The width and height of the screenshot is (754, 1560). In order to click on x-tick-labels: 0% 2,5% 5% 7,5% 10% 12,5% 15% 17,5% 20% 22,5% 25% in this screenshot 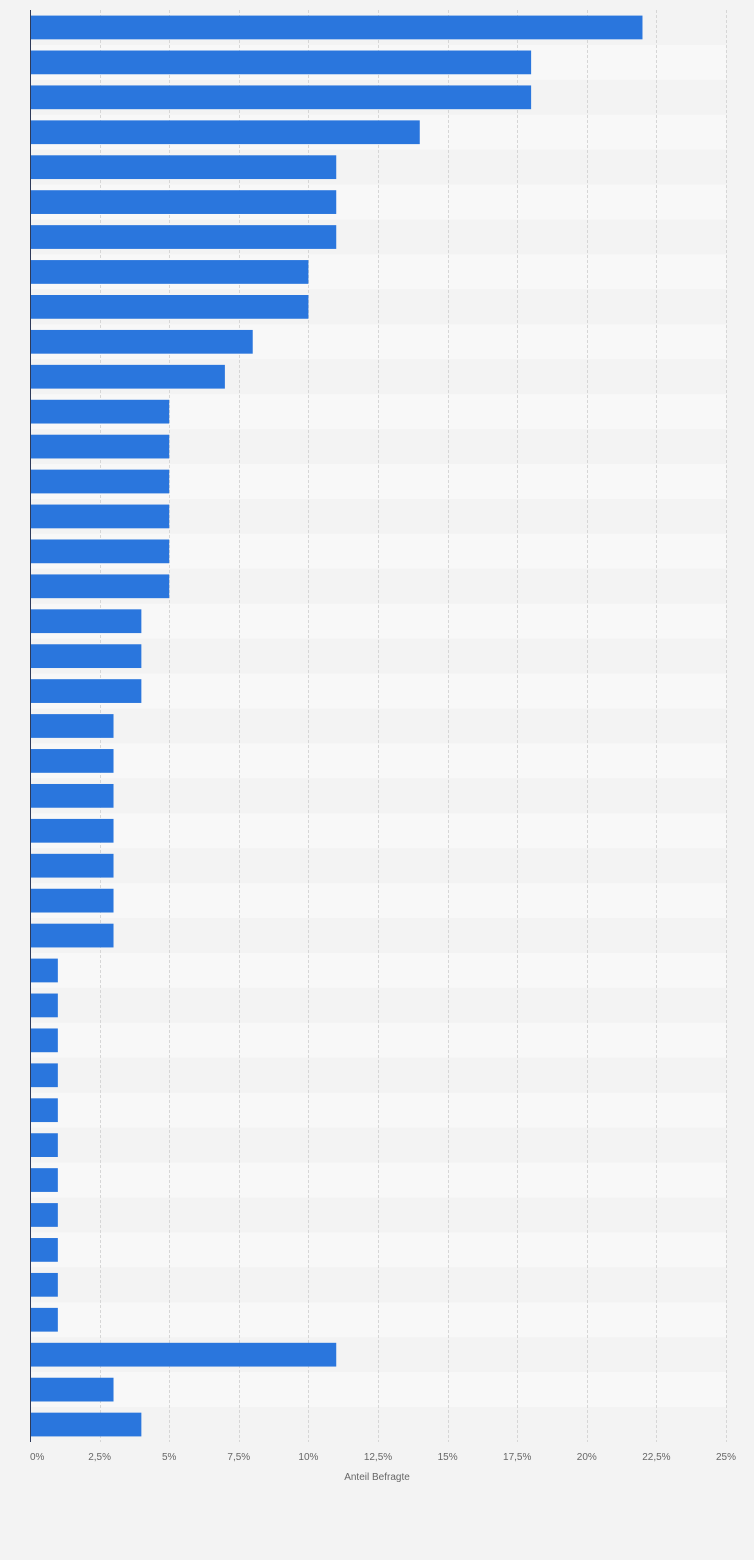, I will do `click(383, 1457)`.